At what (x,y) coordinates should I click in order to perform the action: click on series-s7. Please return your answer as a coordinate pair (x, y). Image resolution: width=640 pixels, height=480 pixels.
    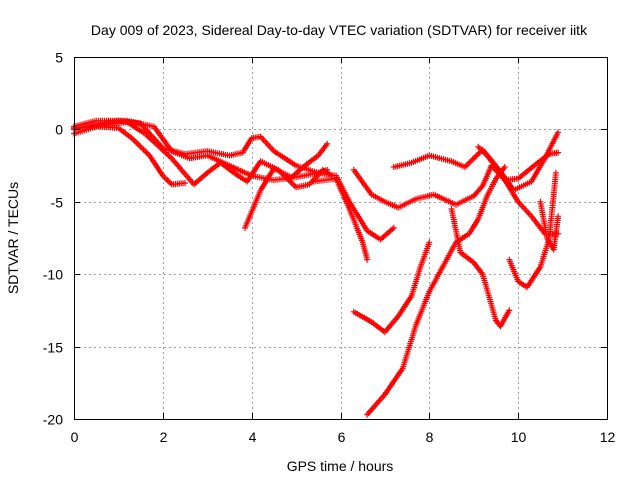
    Looking at the image, I should click on (456, 180).